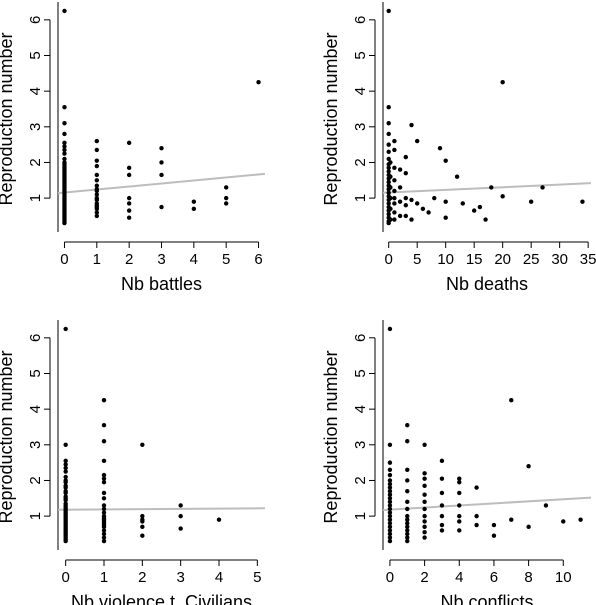 The height and width of the screenshot is (605, 596). What do you see at coordinates (360, 409) in the screenshot?
I see `y-tick-label: 4` at bounding box center [360, 409].